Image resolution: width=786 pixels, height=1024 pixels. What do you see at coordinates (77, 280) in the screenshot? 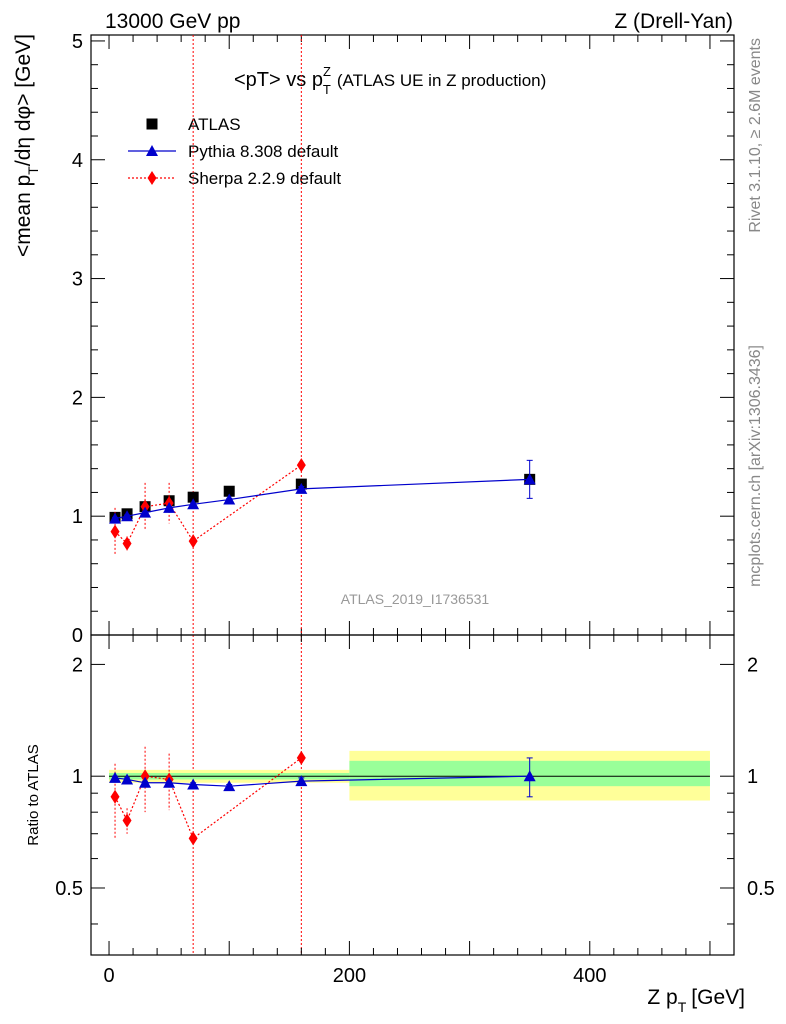
I see `main-y-tick-label: 3` at bounding box center [77, 280].